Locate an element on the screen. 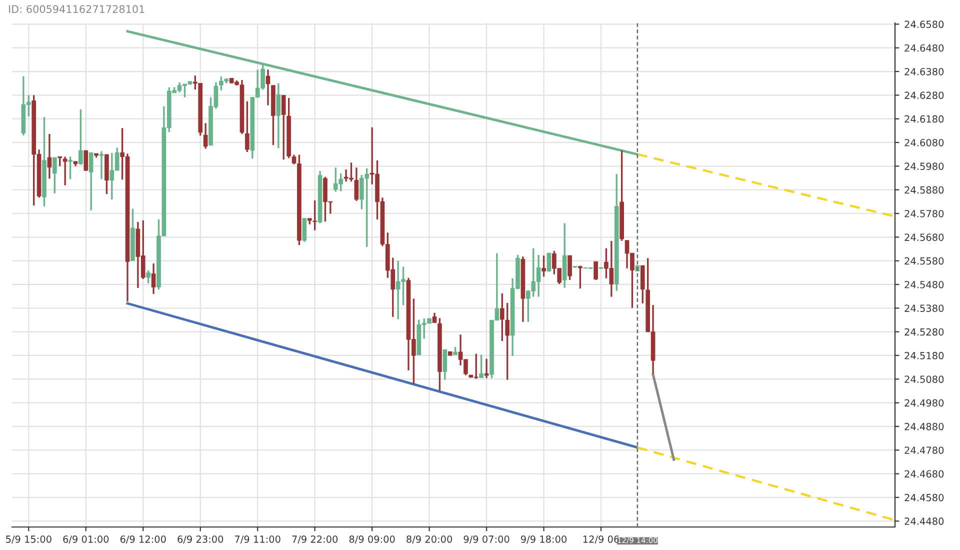 The height and width of the screenshot is (550, 960). y-tick-label: 24.5080 is located at coordinates (924, 379).